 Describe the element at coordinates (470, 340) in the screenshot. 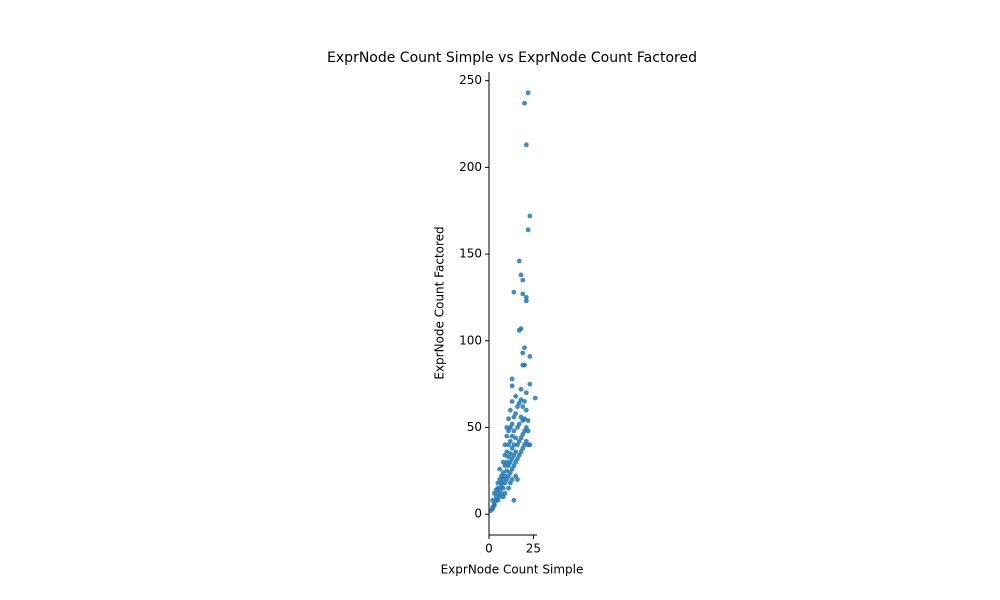

I see `y-tick-label: 100` at that location.